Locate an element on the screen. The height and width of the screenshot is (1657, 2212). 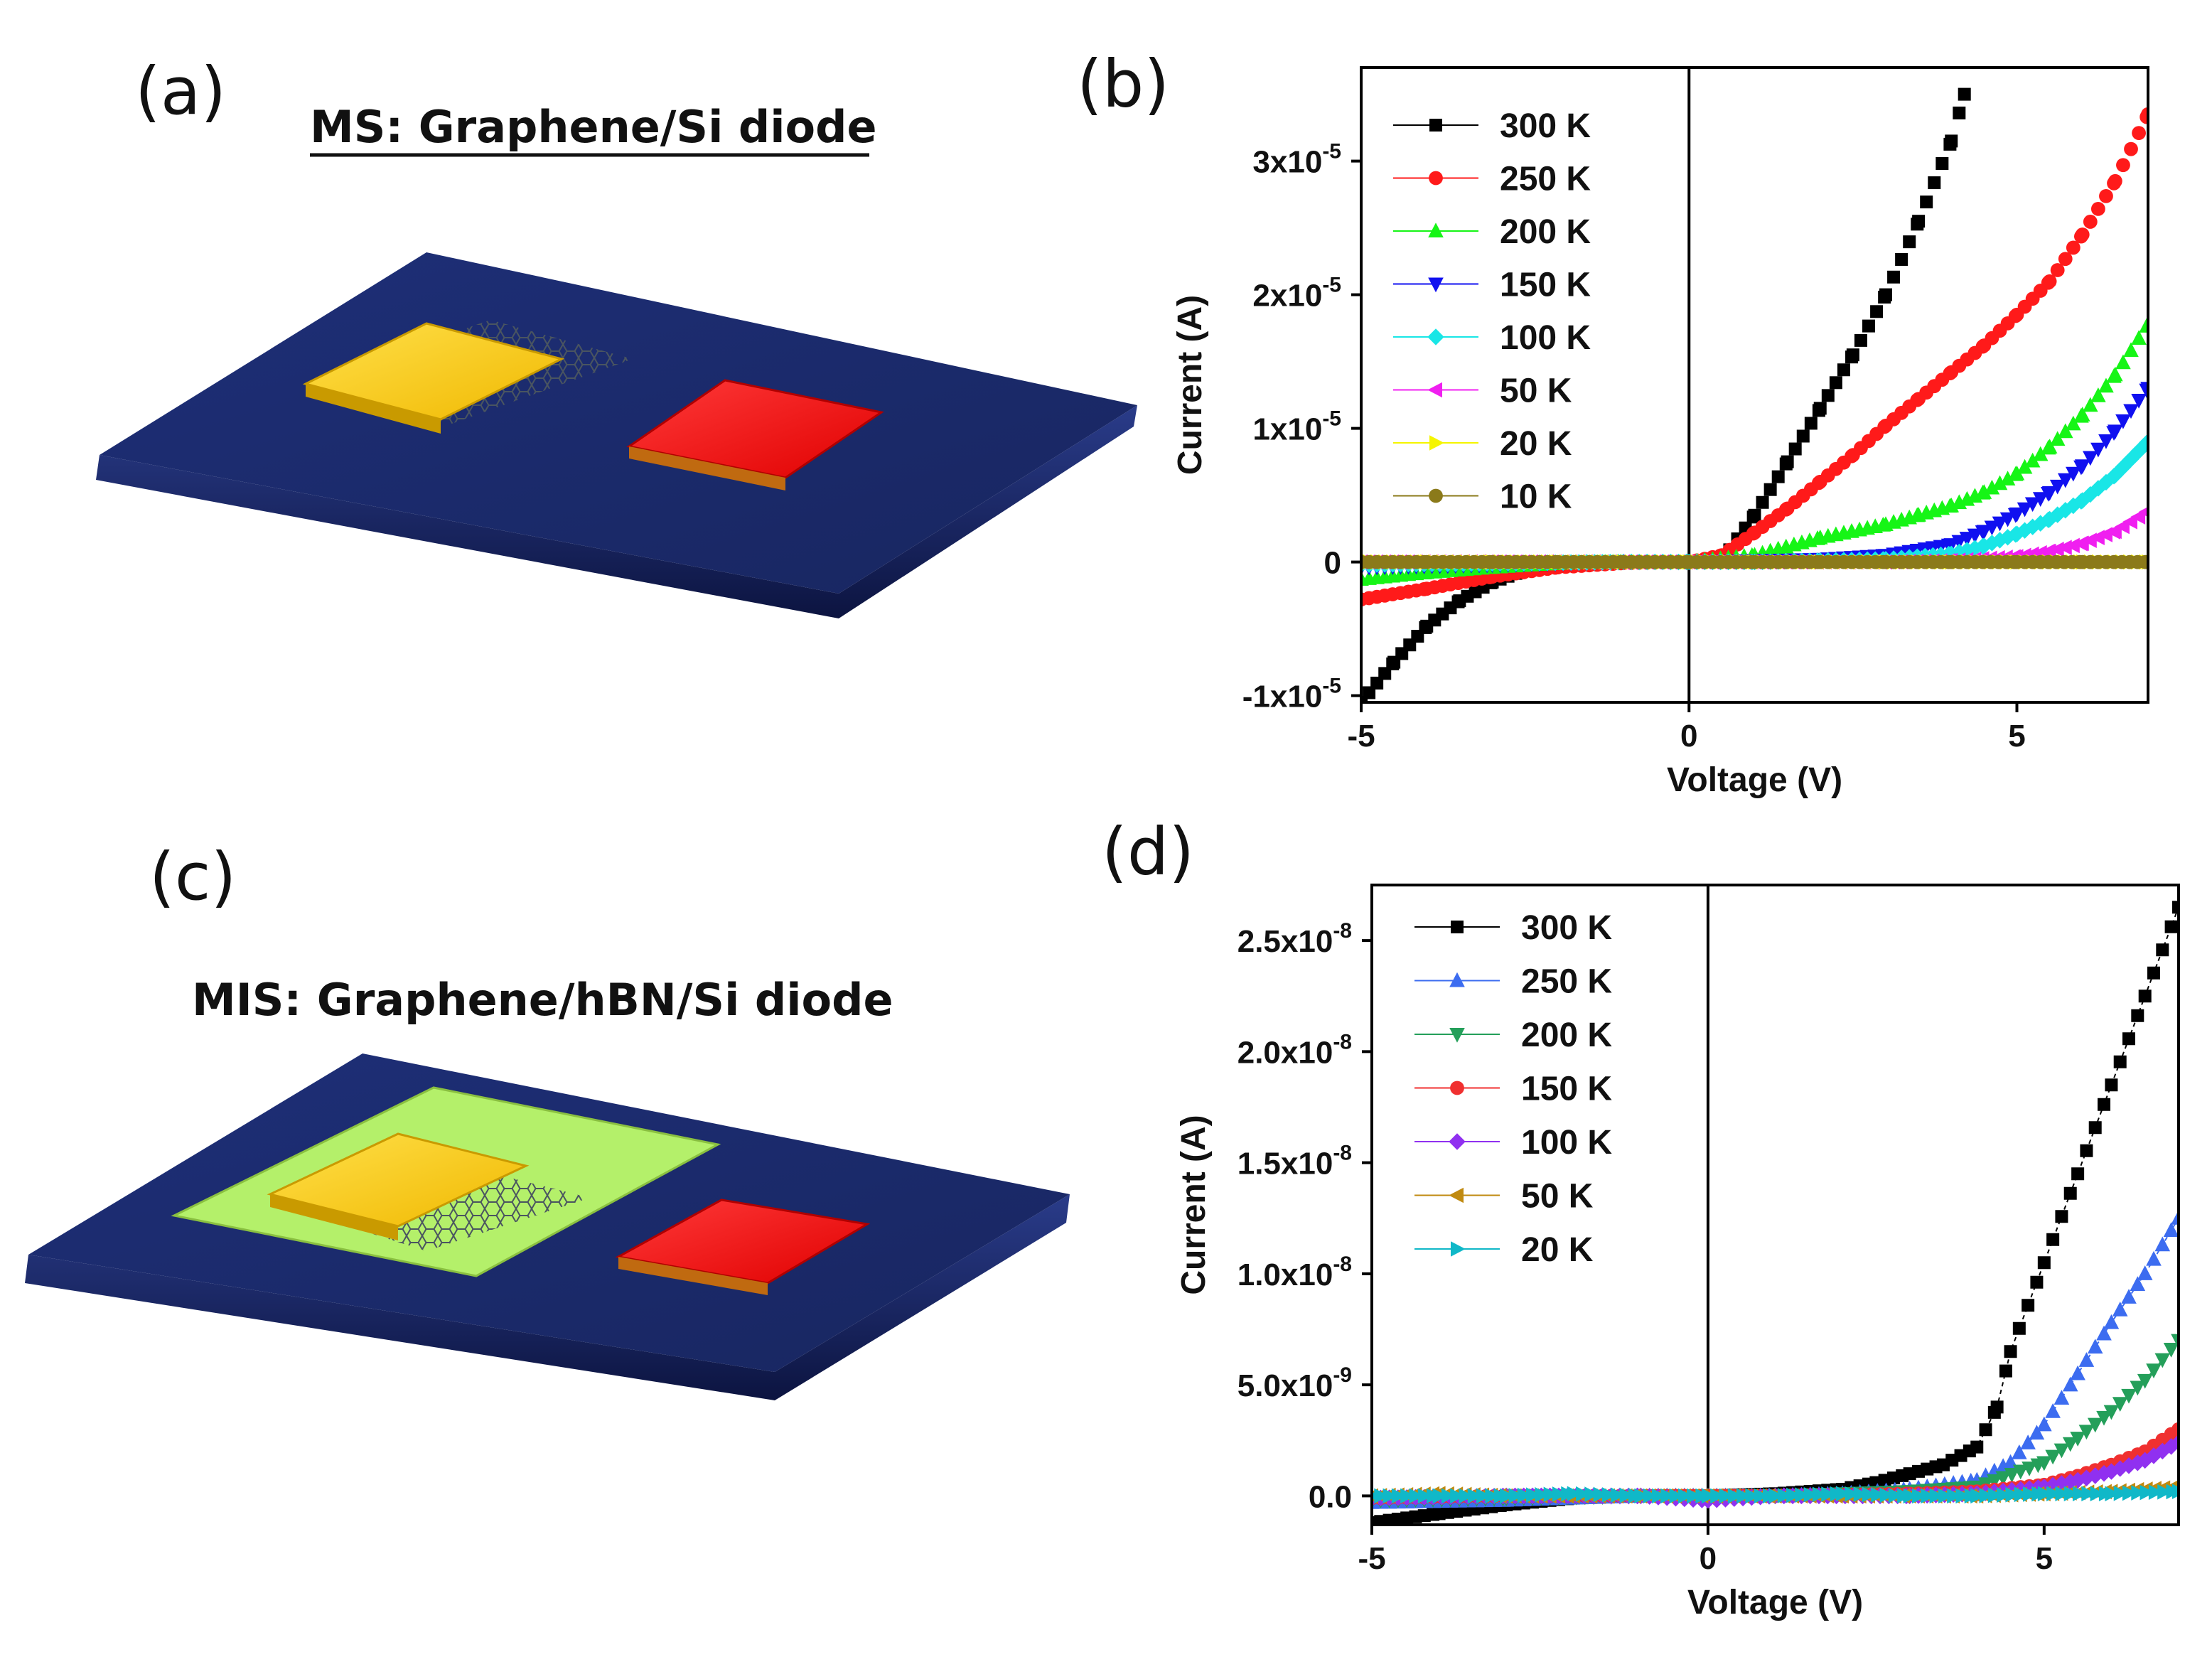
red-electrode is located at coordinates (743, 1241).